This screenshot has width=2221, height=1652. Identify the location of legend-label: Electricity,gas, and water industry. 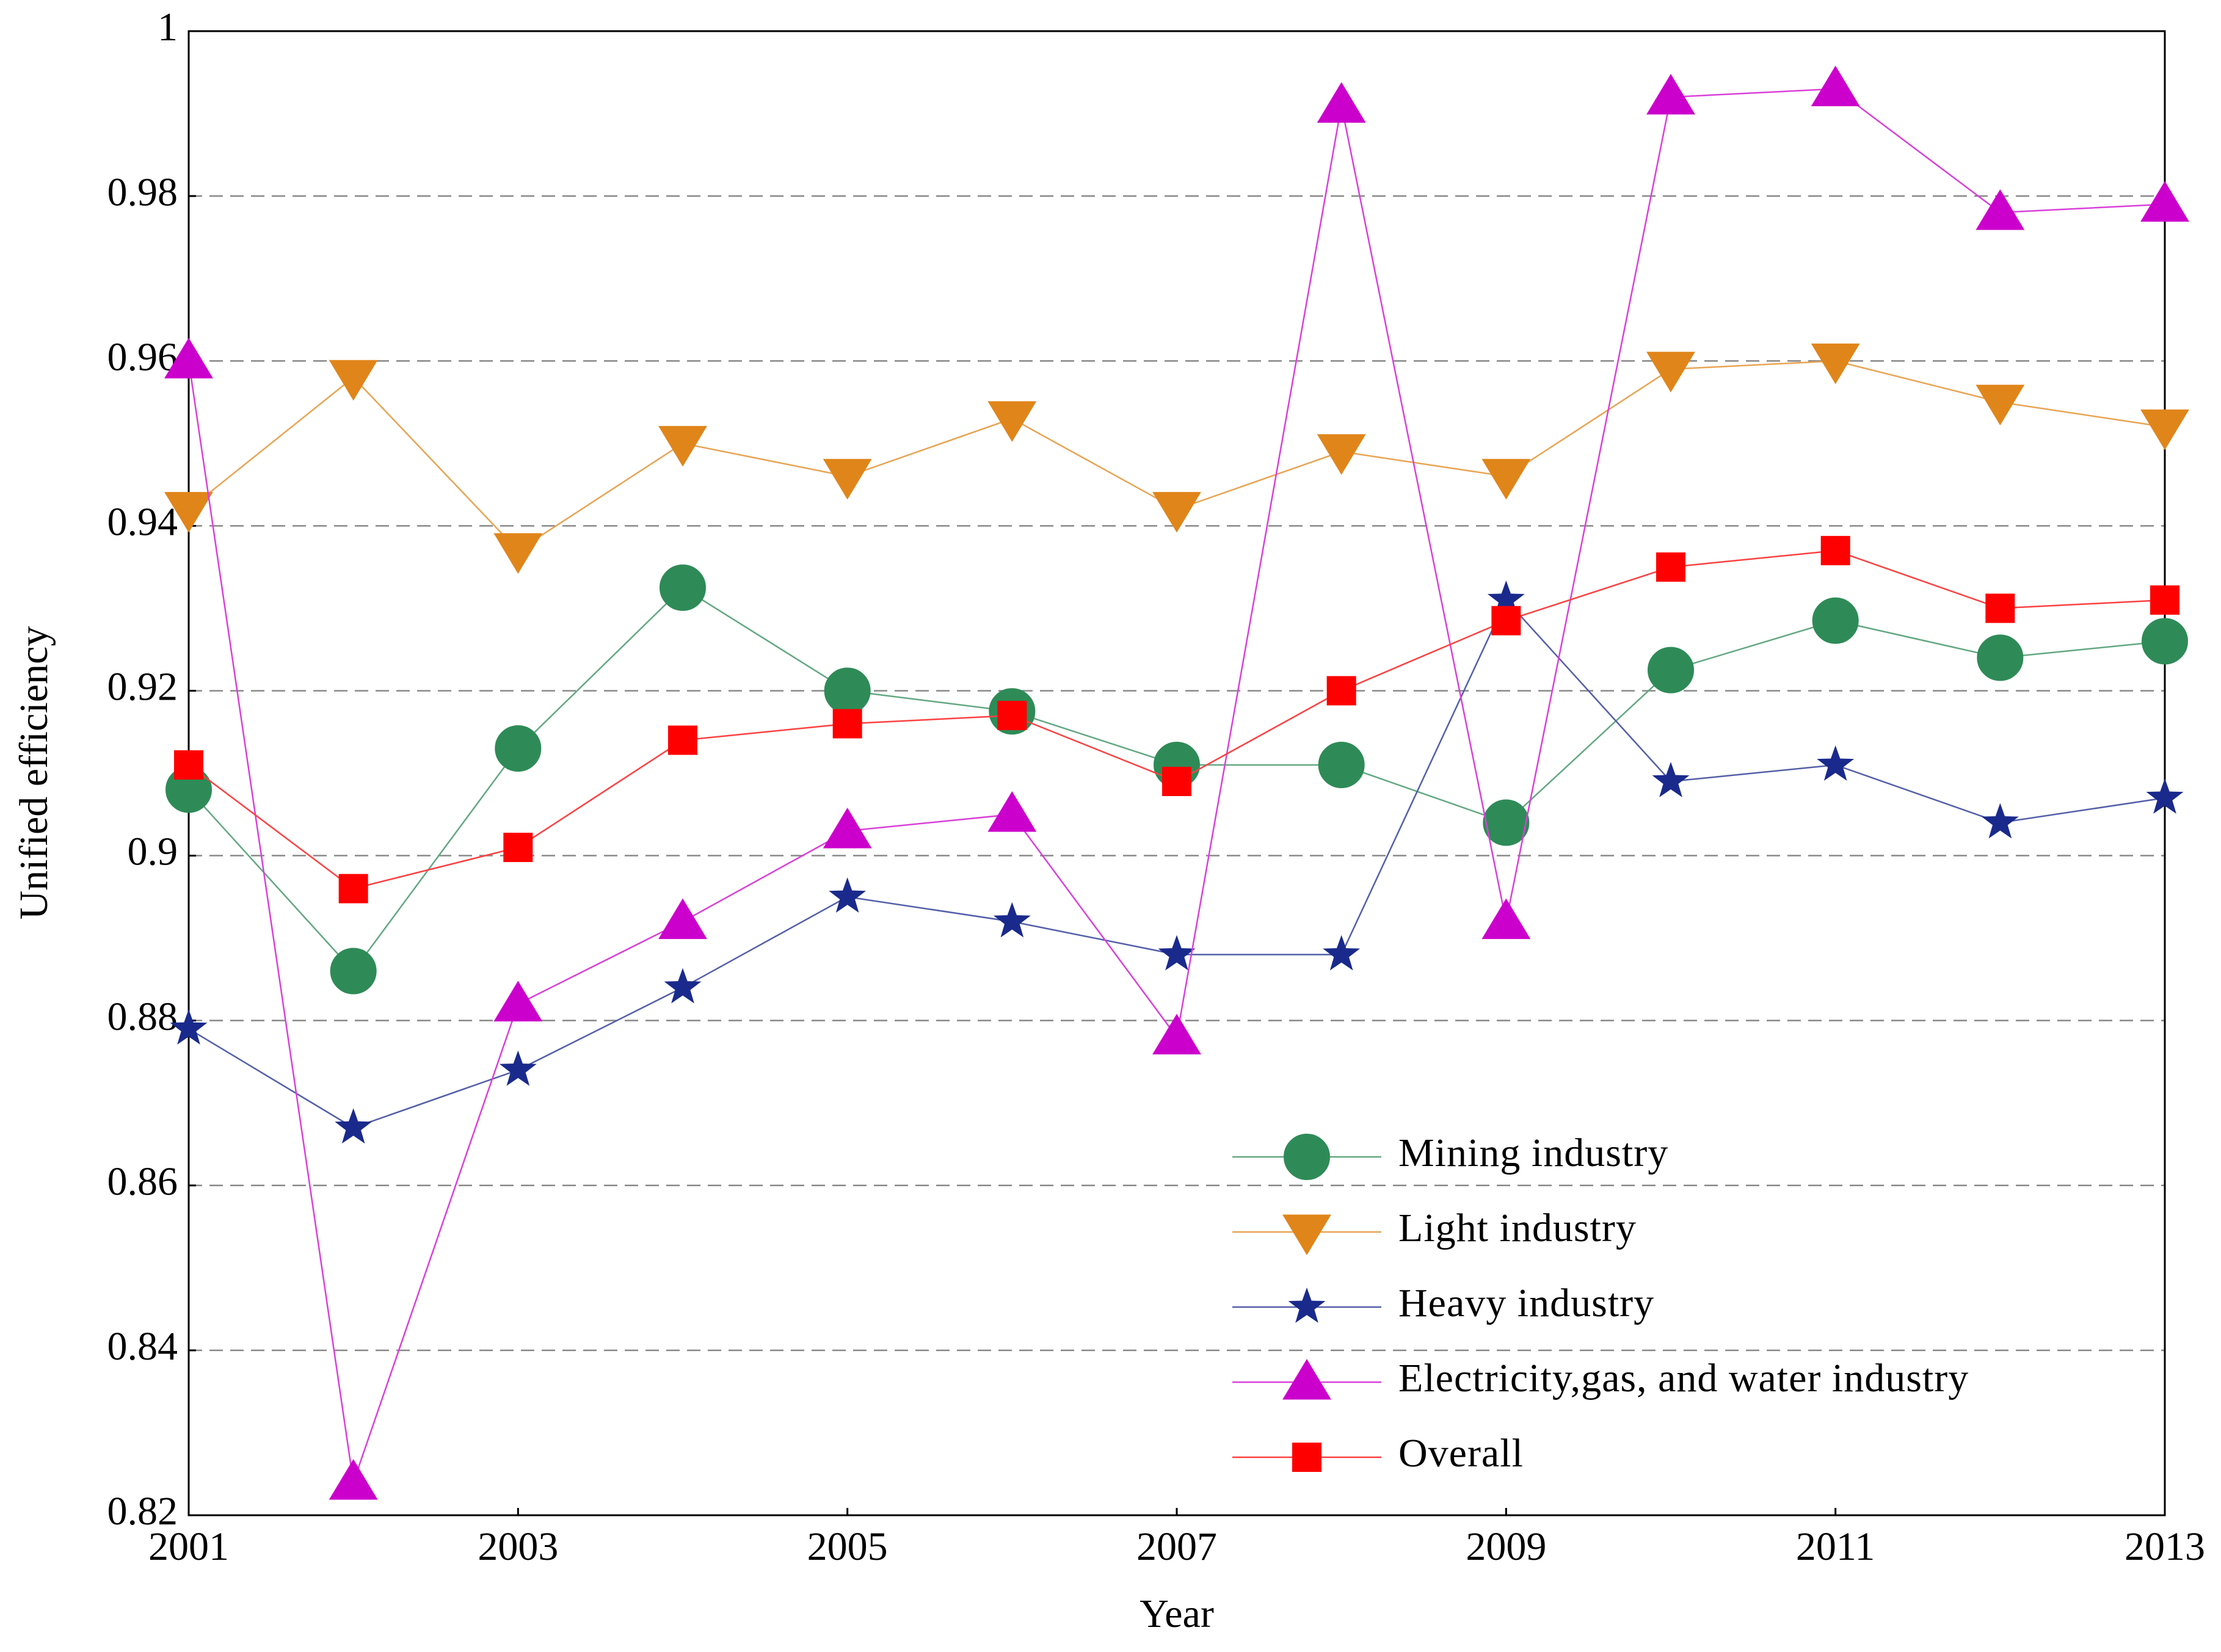
(1683, 1378).